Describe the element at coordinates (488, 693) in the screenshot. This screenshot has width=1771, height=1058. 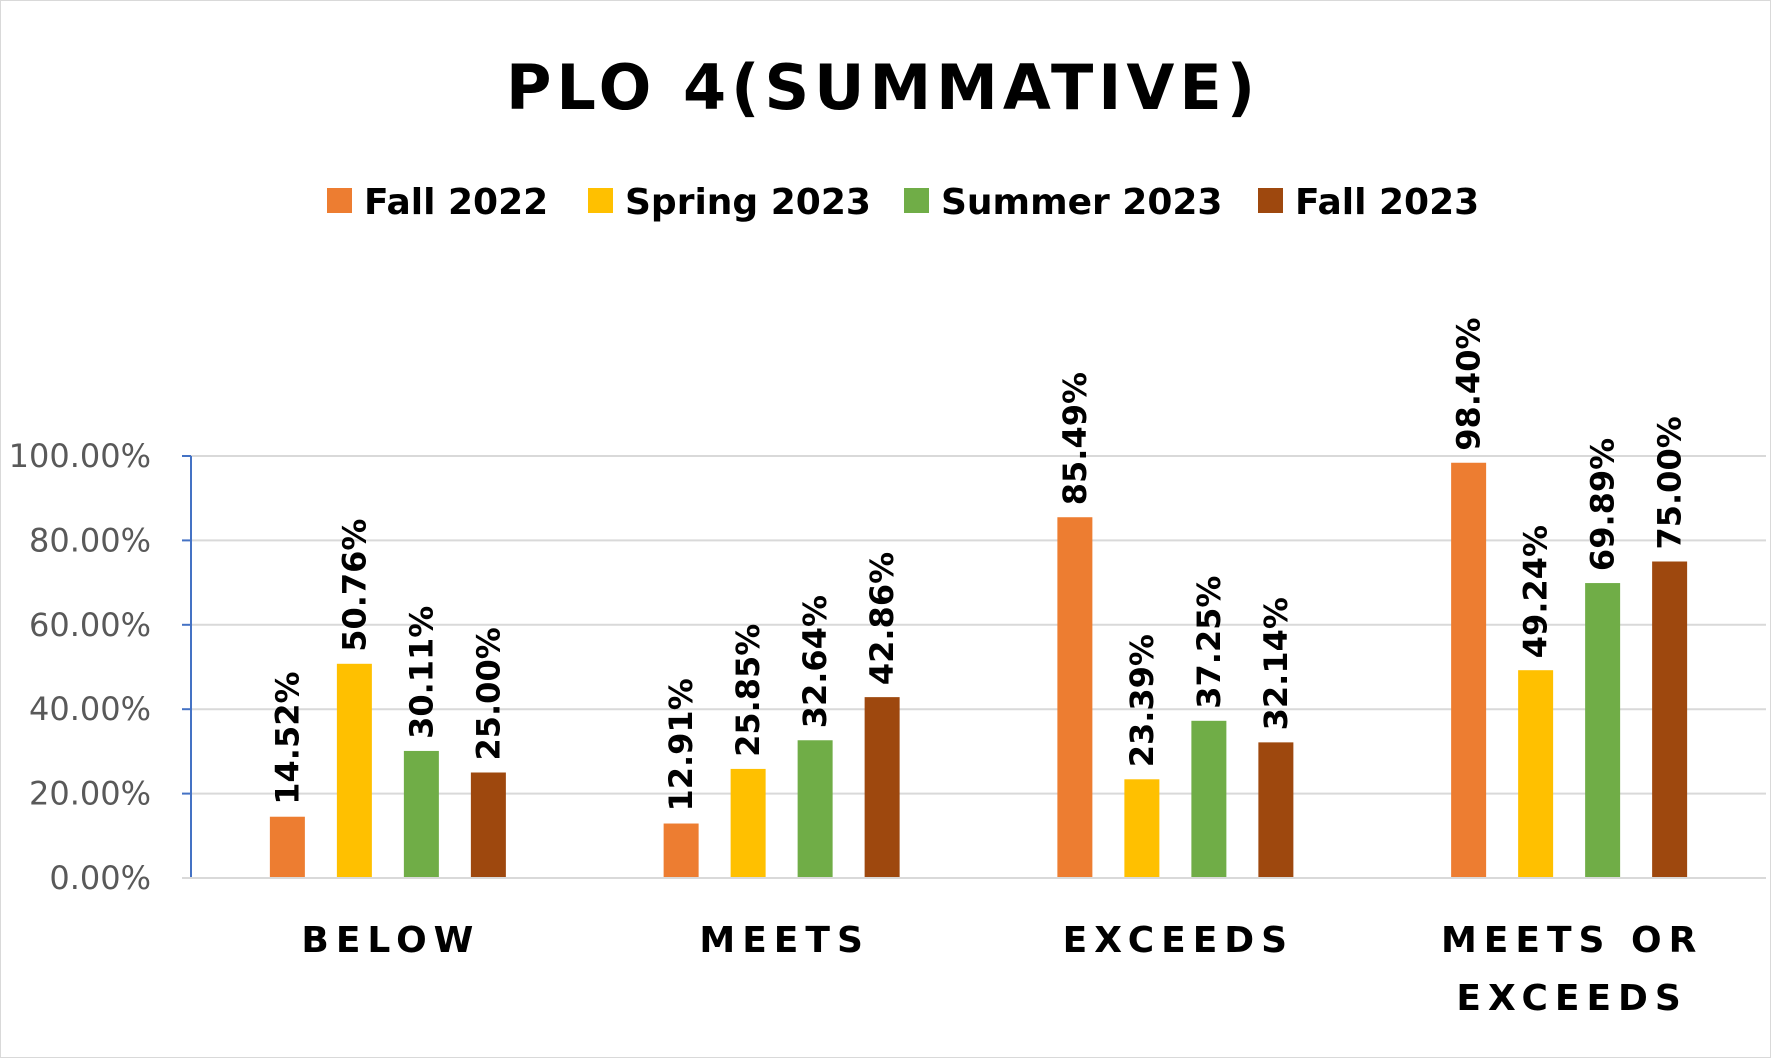
I see `data-label: 25.00%` at that location.